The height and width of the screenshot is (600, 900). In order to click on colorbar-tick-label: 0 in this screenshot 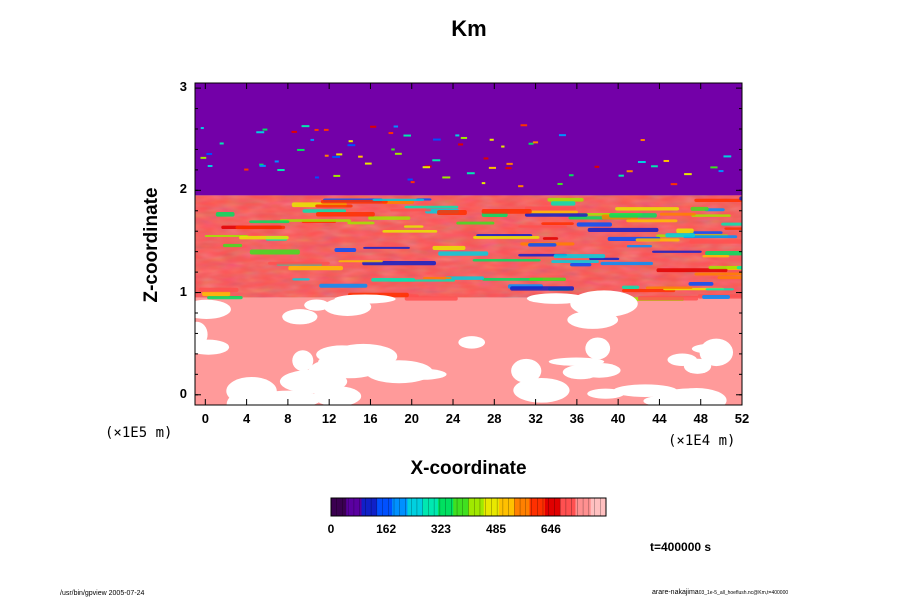, I will do `click(331, 529)`.